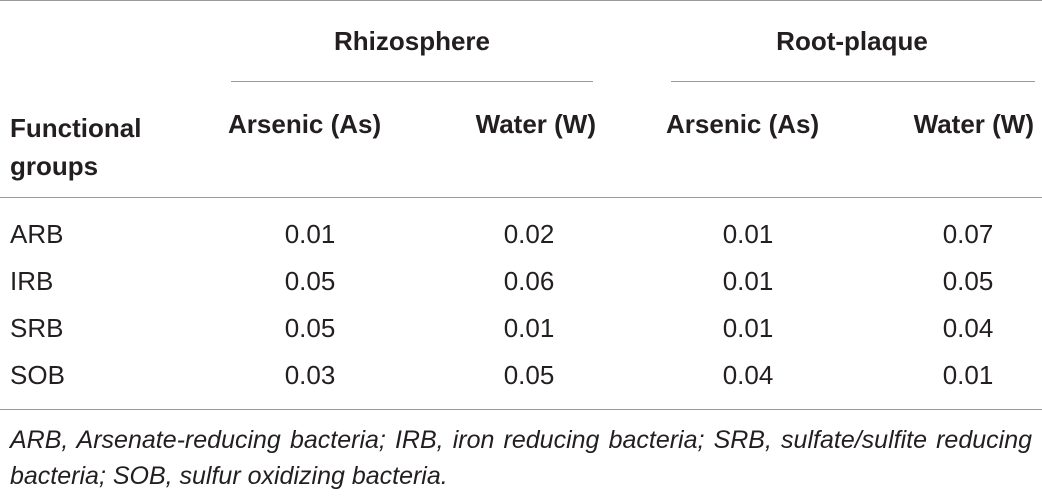 The height and width of the screenshot is (497, 1042). I want to click on table-cell: 0.03, so click(310, 375).